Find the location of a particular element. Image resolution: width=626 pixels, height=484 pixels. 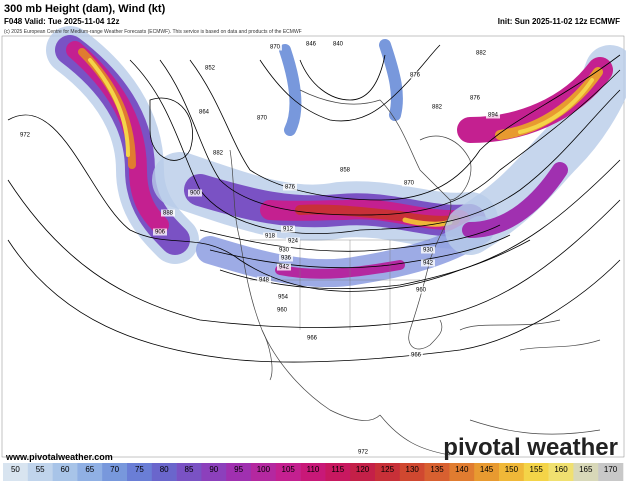

contour-label: 900 is located at coordinates (195, 194).